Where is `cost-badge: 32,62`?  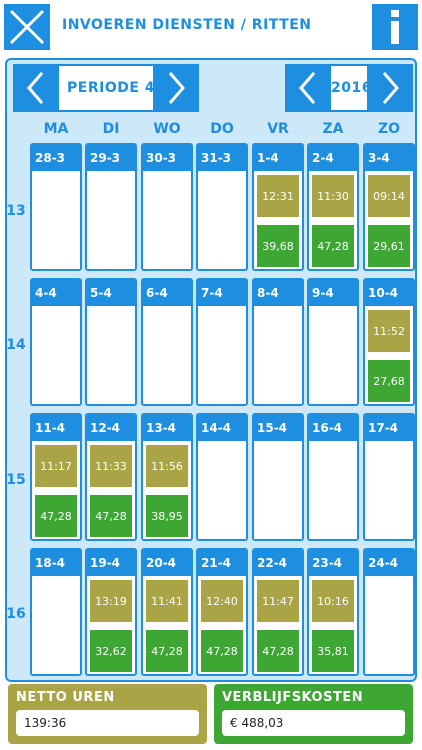 cost-badge: 32,62 is located at coordinates (111, 651).